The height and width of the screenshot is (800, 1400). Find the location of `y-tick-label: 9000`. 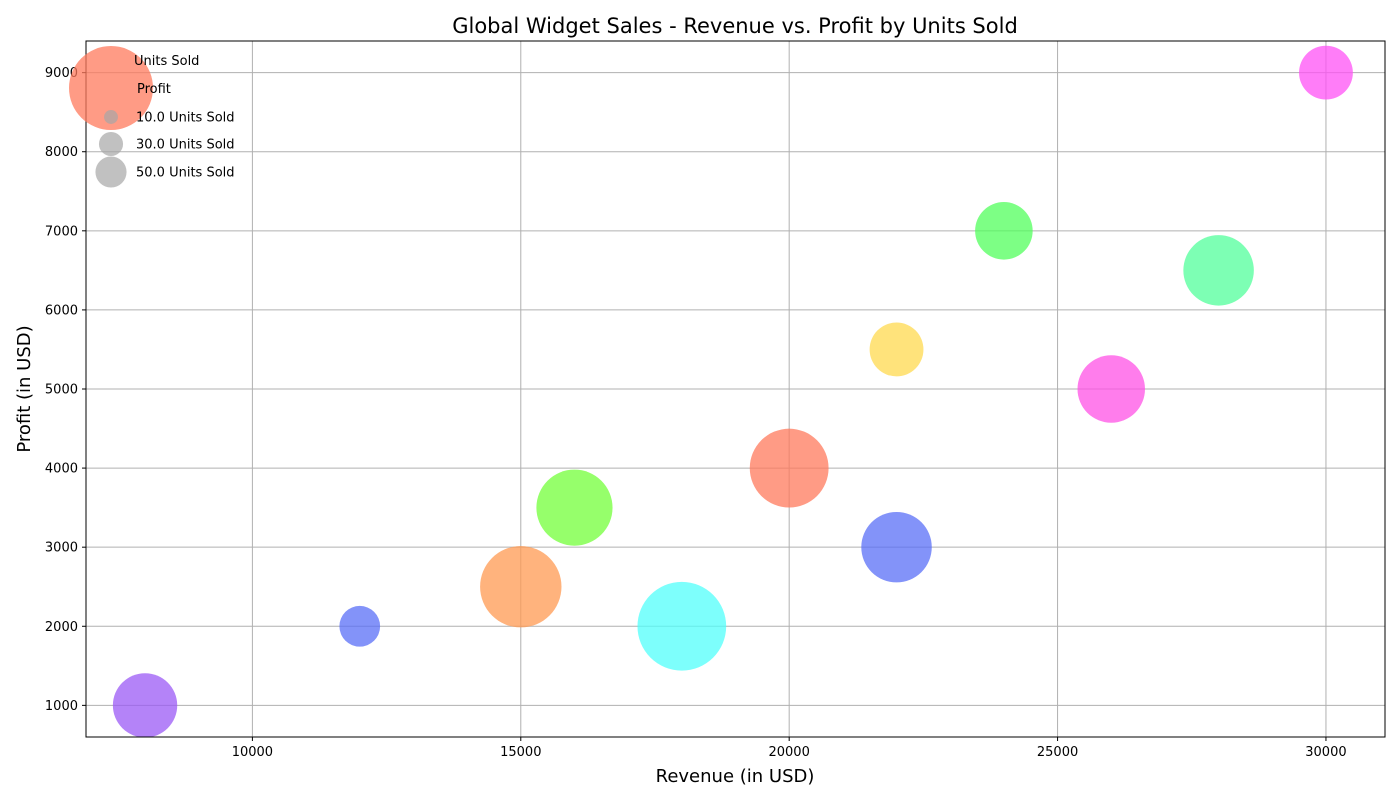

y-tick-label: 9000 is located at coordinates (61, 73).